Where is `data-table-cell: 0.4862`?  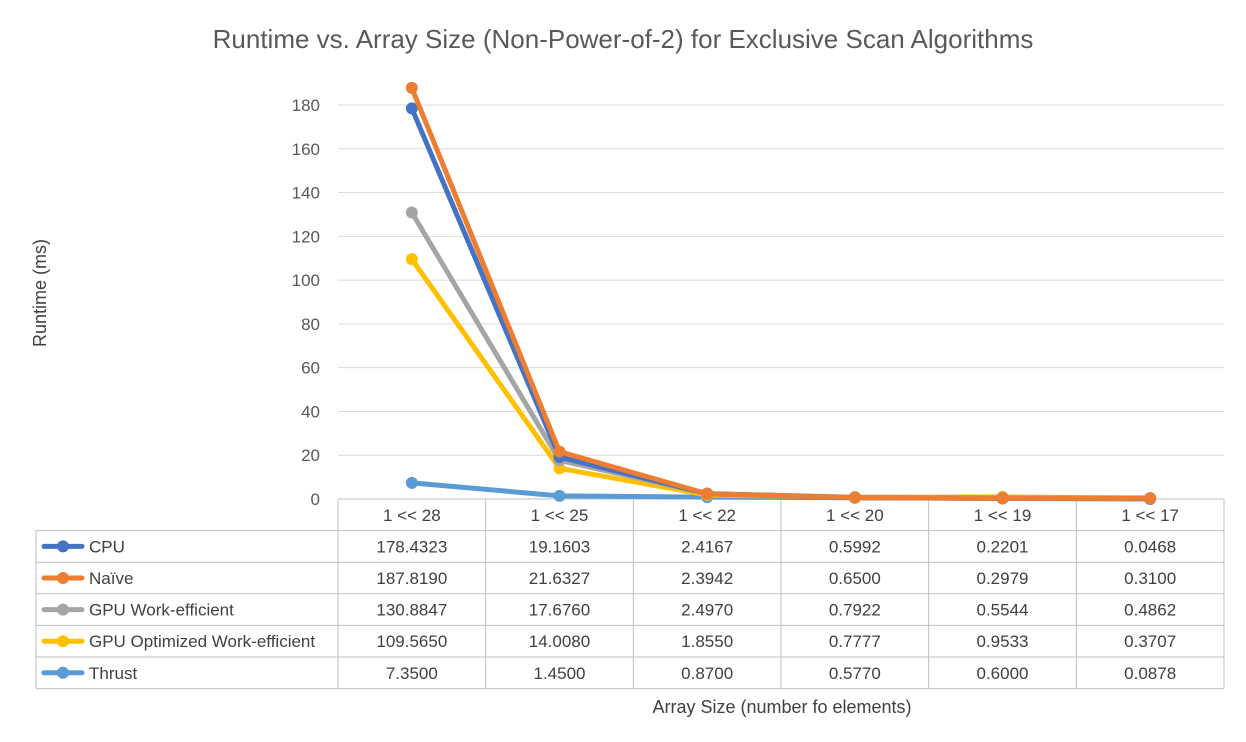 data-table-cell: 0.4862 is located at coordinates (1150, 610).